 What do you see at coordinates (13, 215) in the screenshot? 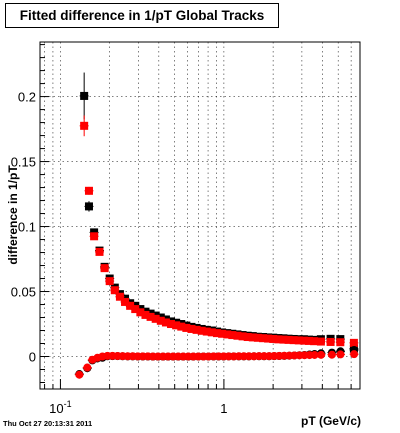
I see `y-axis-label: difference in 1/pT` at bounding box center [13, 215].